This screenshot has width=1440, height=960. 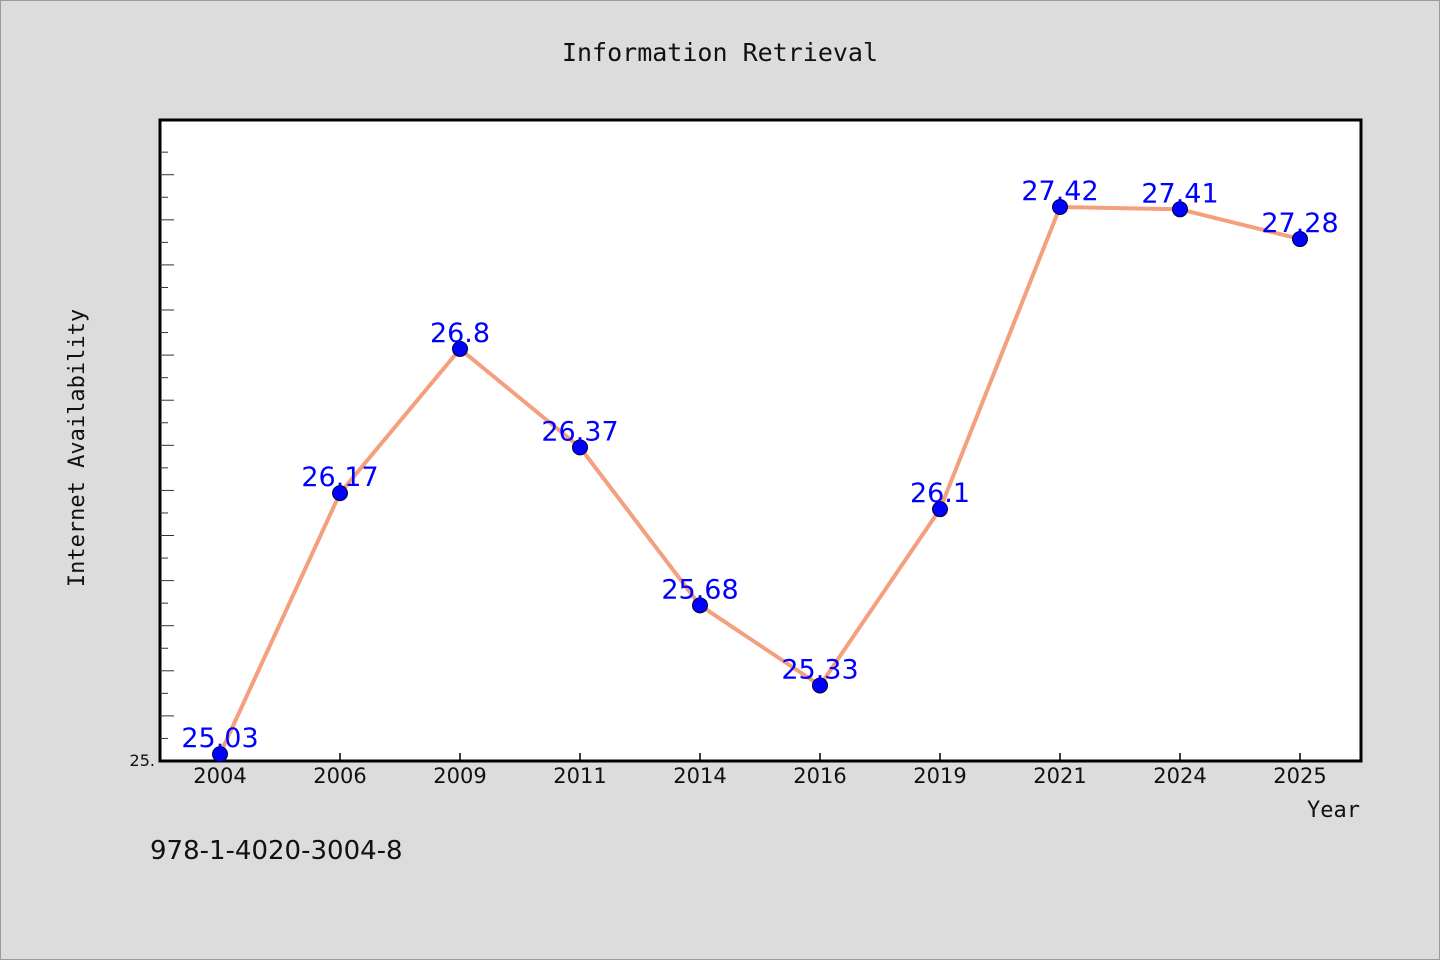 I want to click on x-tick-label: 2014, so click(x=699, y=776).